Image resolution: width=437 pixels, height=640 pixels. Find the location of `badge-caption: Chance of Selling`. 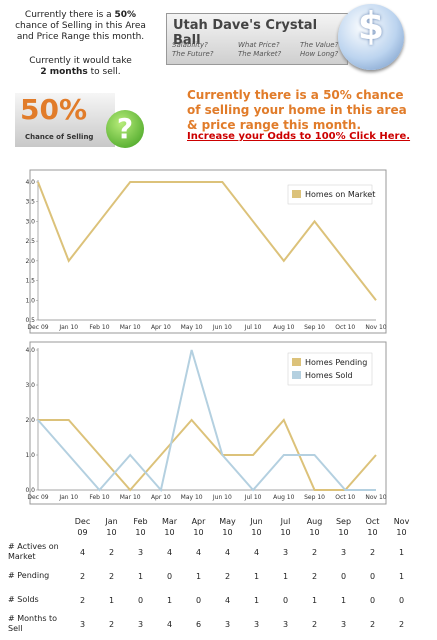

badge-caption: Chance of Selling is located at coordinates (59, 137).